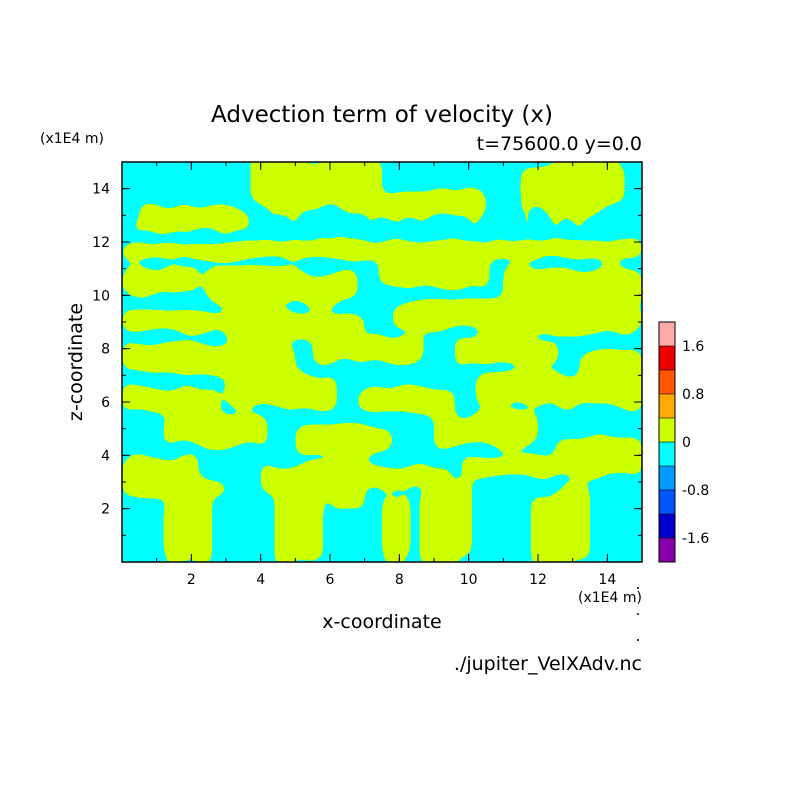 The width and height of the screenshot is (804, 804). I want to click on chart-subtitle: t=75600.0 y=0.0, so click(559, 144).